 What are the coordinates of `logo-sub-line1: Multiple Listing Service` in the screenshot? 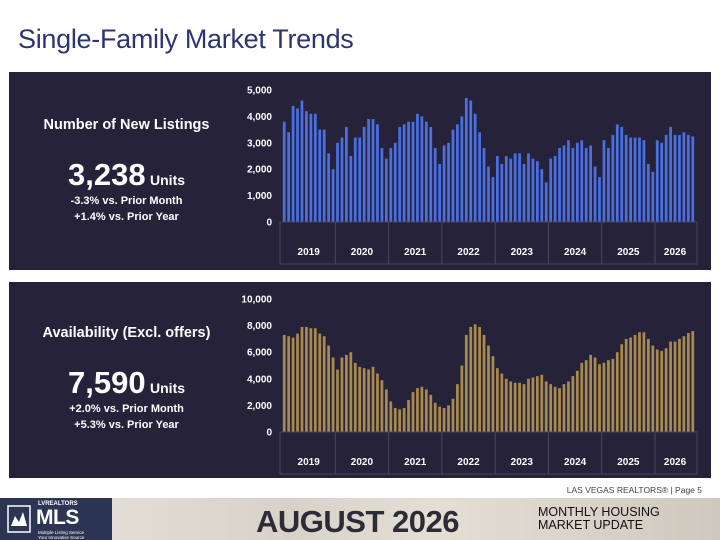 It's located at (61, 532).